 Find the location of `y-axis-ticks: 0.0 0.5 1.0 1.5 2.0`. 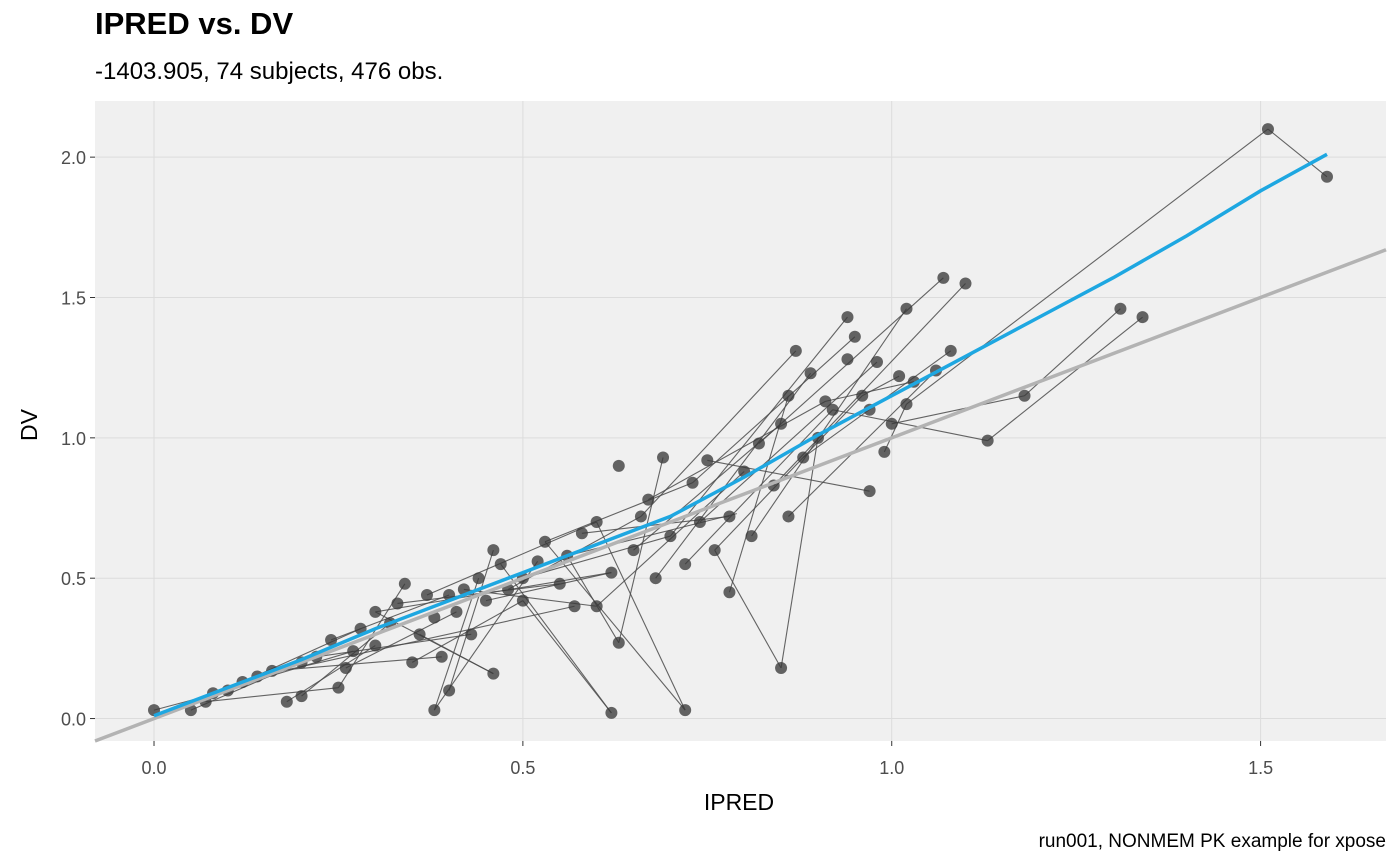

y-axis-ticks: 0.0 0.5 1.0 1.5 2.0 is located at coordinates (78, 439).